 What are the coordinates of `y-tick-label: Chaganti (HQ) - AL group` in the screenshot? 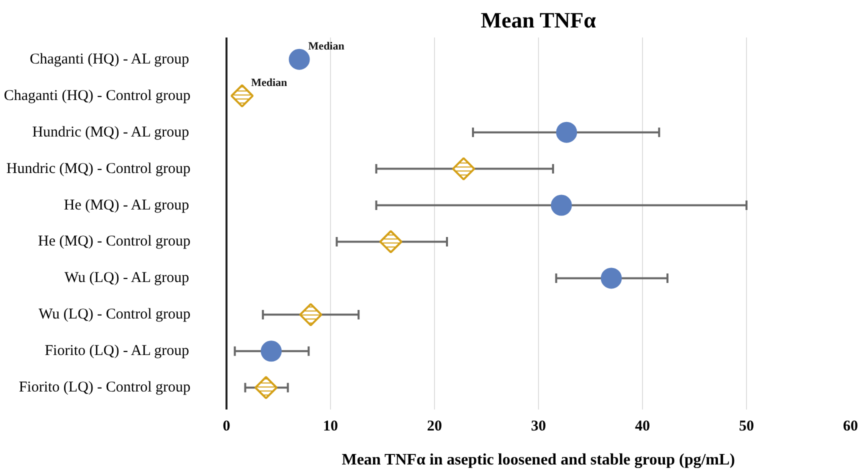 It's located at (110, 59).